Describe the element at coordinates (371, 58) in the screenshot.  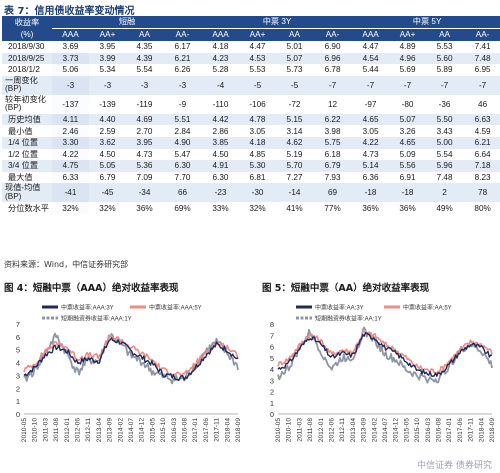
I see `table-cell: 4.54` at that location.